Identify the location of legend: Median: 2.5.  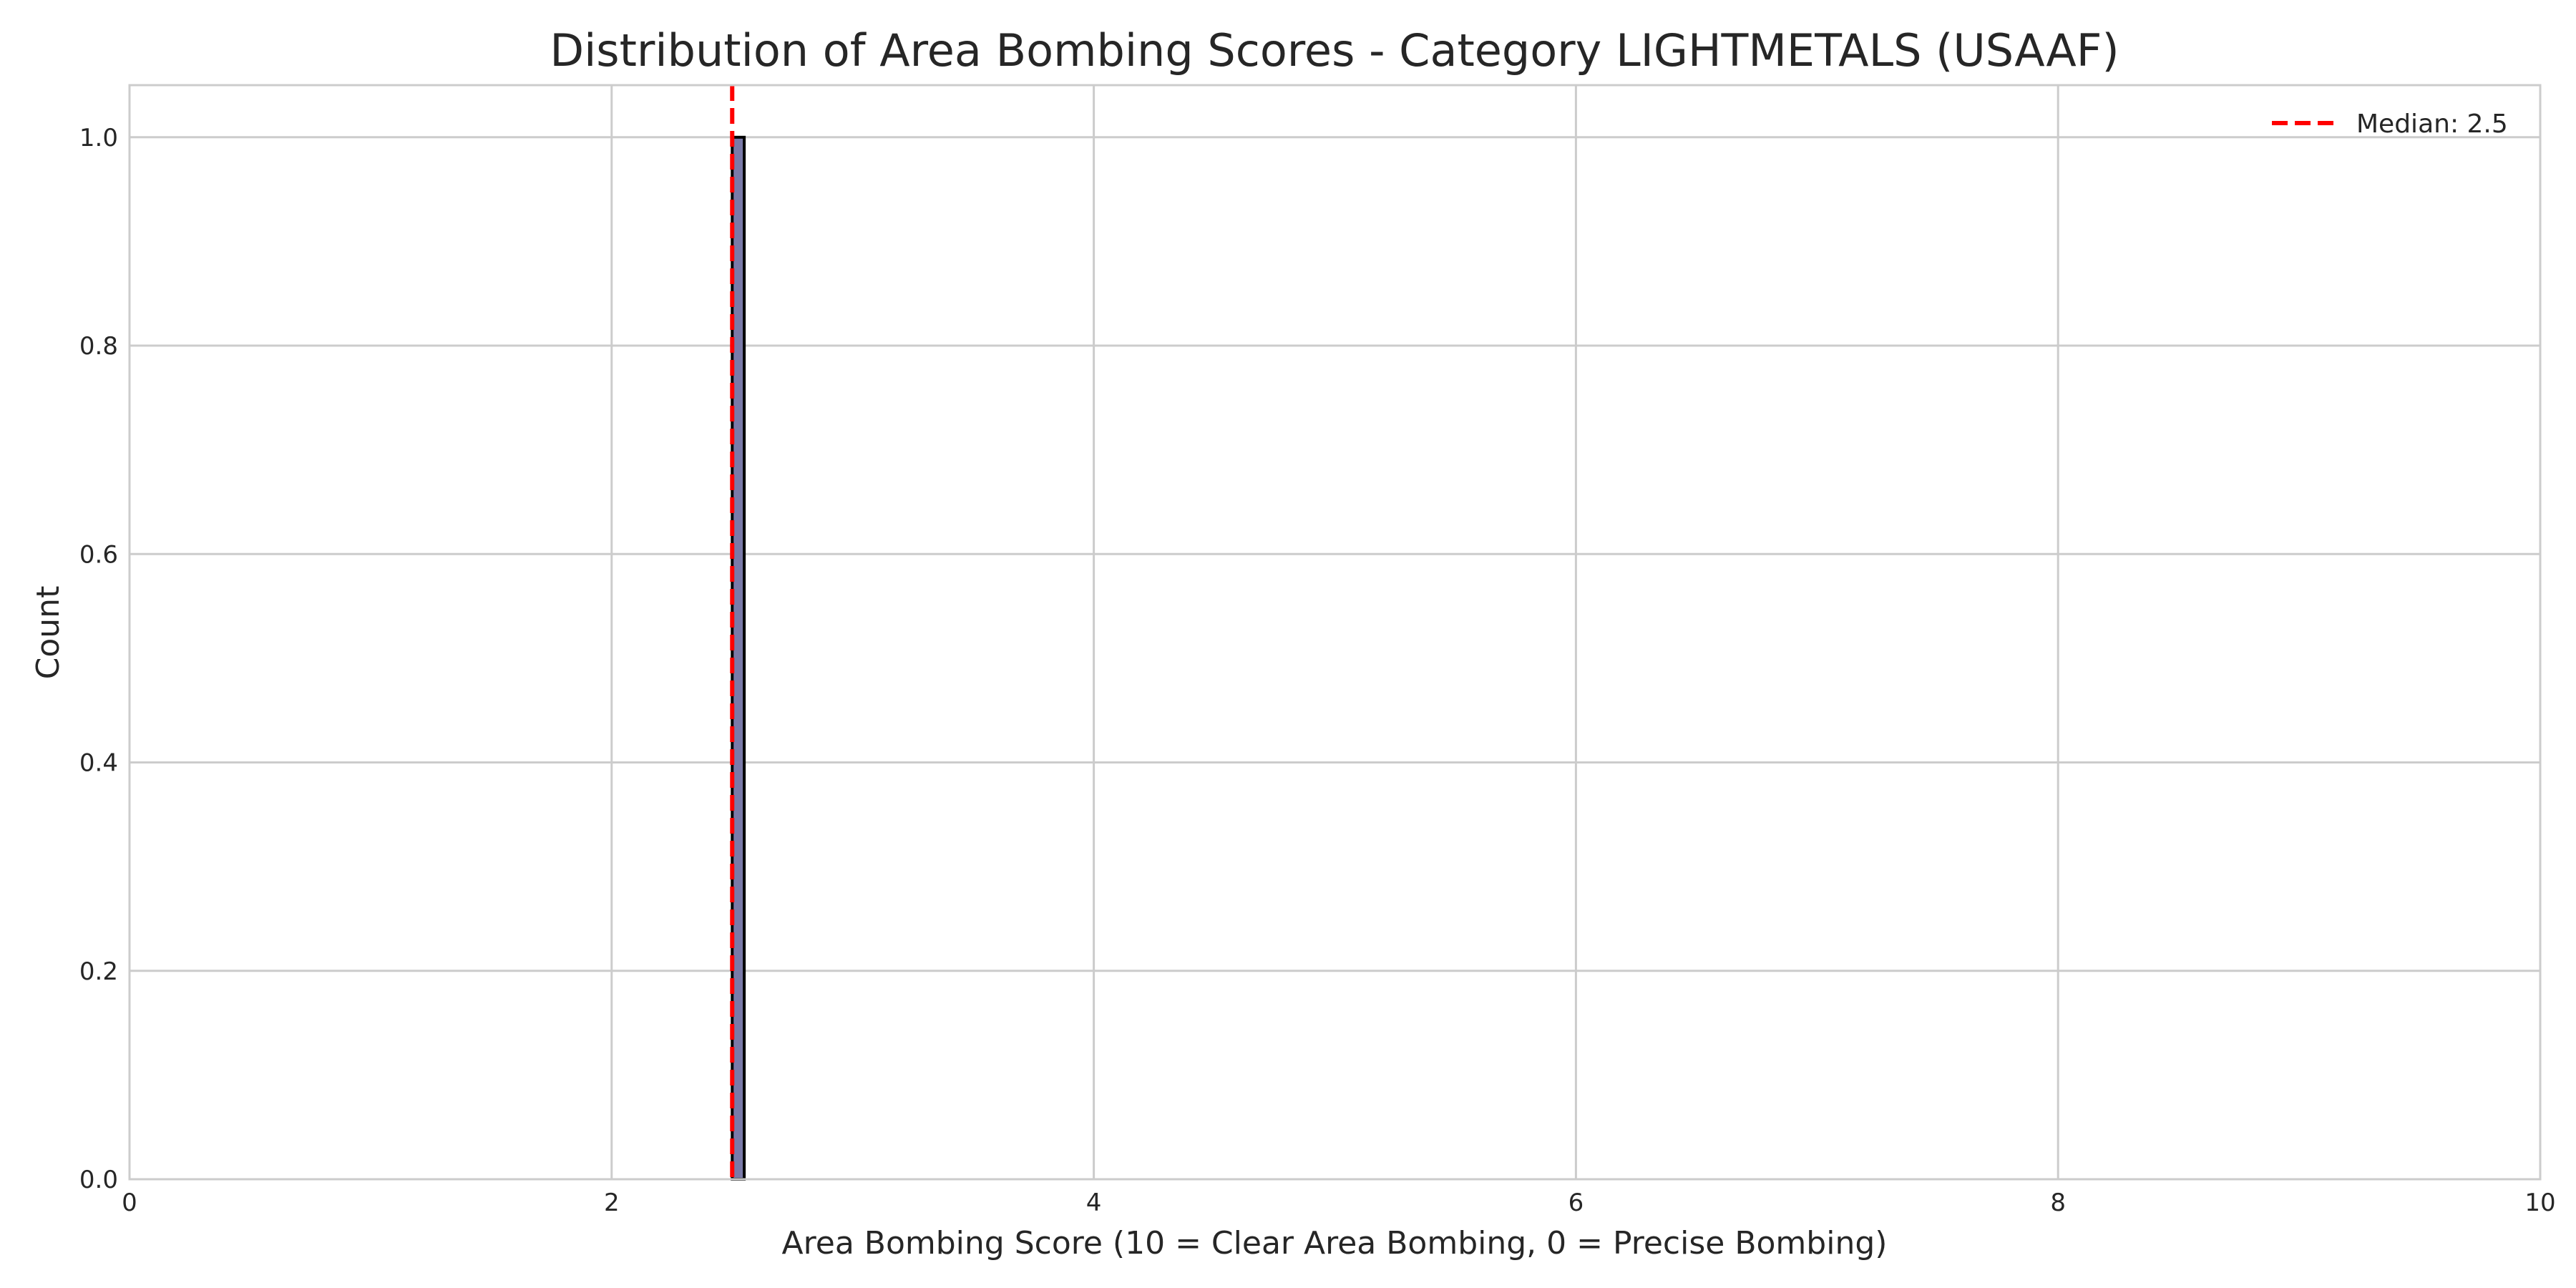
(2390, 124).